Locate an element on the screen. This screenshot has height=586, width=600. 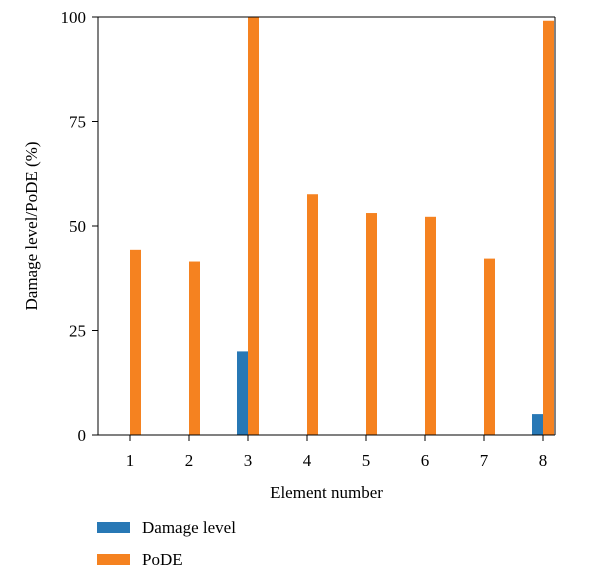
x-tick-label: 2 is located at coordinates (189, 460).